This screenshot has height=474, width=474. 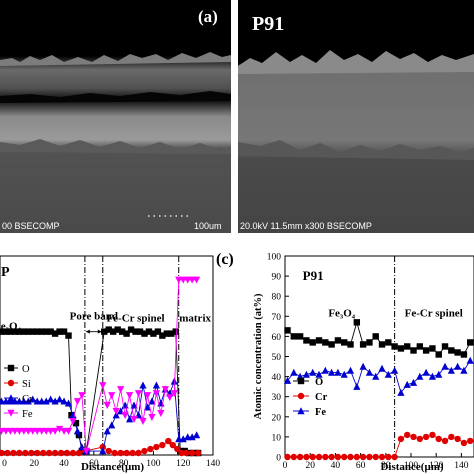 I want to click on legend-label-left-Fe: Fe, so click(x=27, y=414).